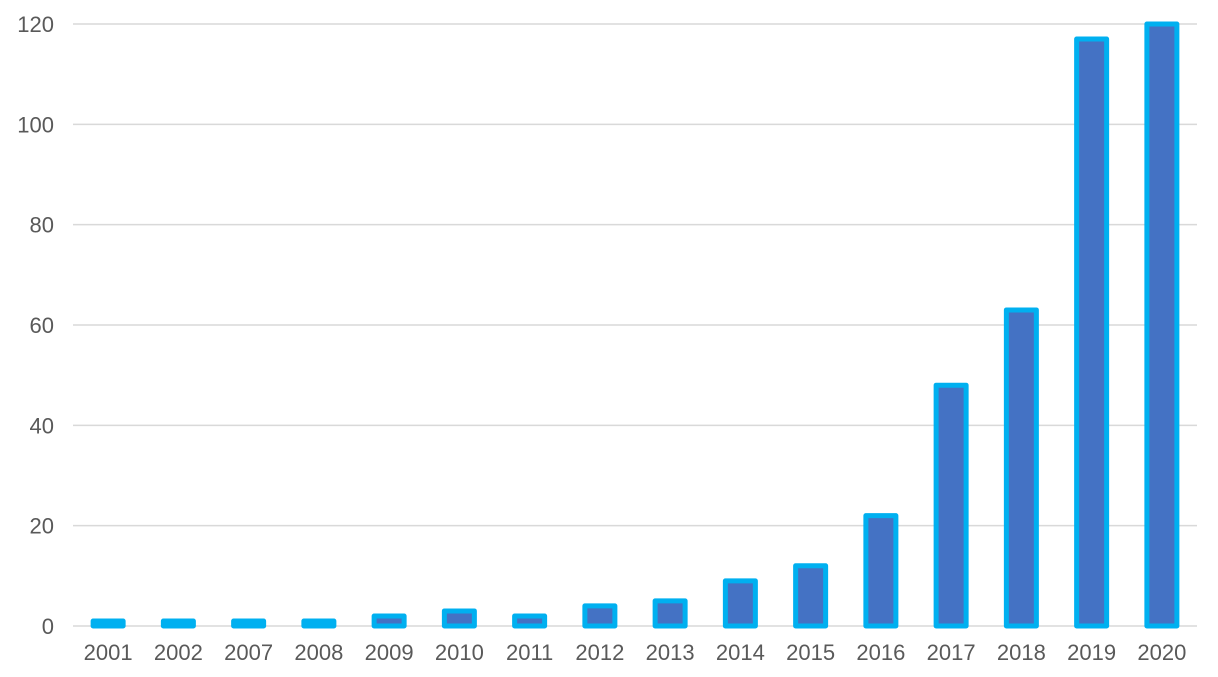  Describe the element at coordinates (1021, 468) in the screenshot. I see `bar-2018` at that location.